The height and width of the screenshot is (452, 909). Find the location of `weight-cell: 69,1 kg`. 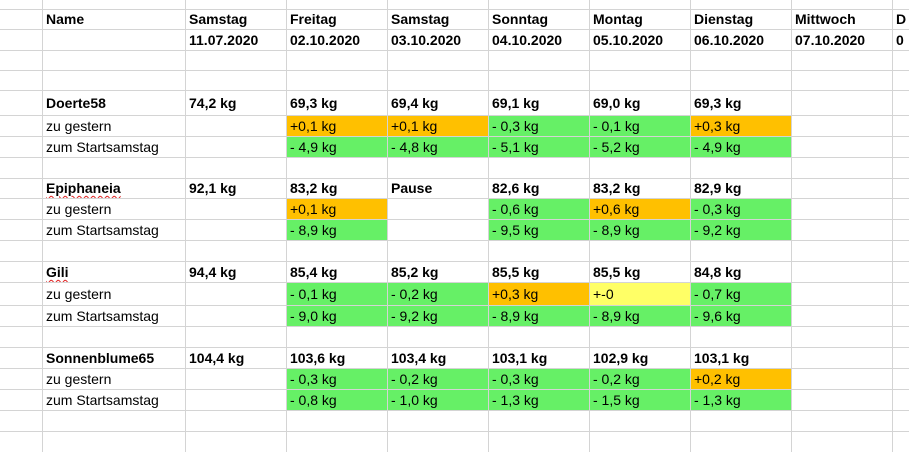

weight-cell: 69,1 kg is located at coordinates (539, 103).